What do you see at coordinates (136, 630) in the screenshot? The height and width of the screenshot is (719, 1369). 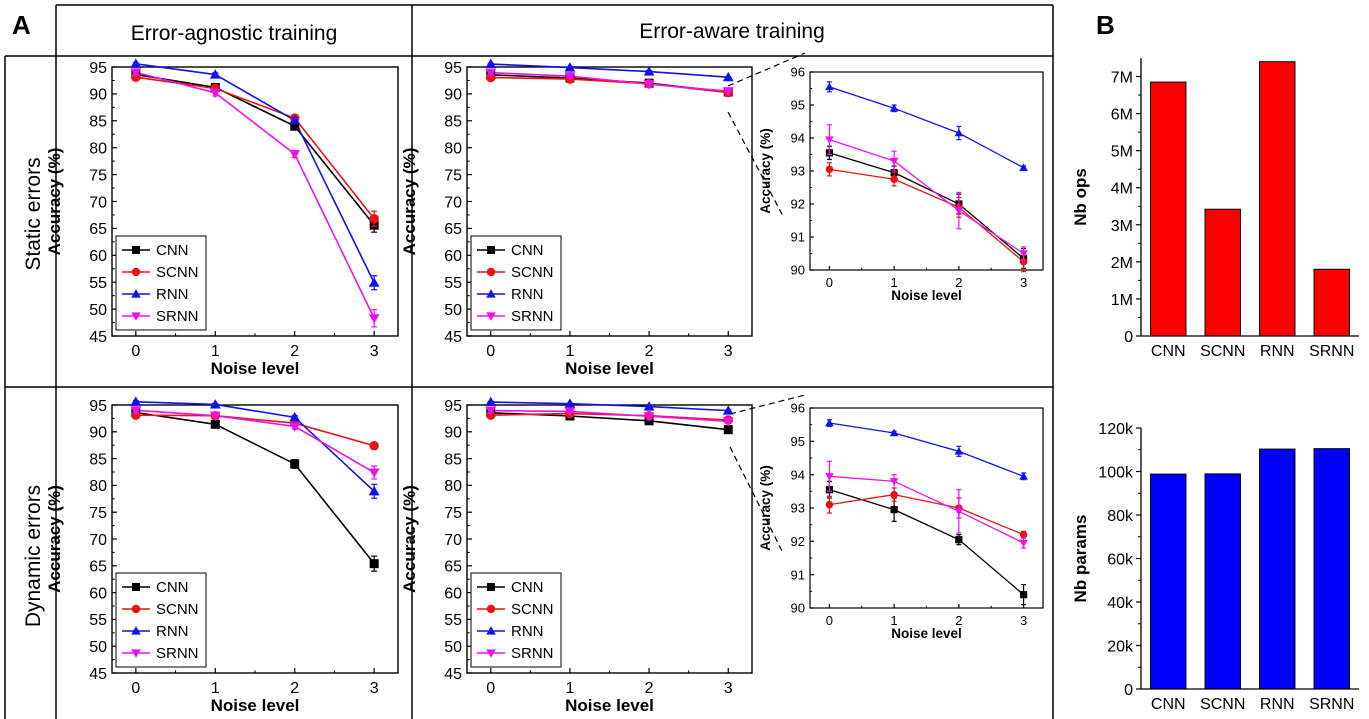 I see `legend-marker-rnn` at bounding box center [136, 630].